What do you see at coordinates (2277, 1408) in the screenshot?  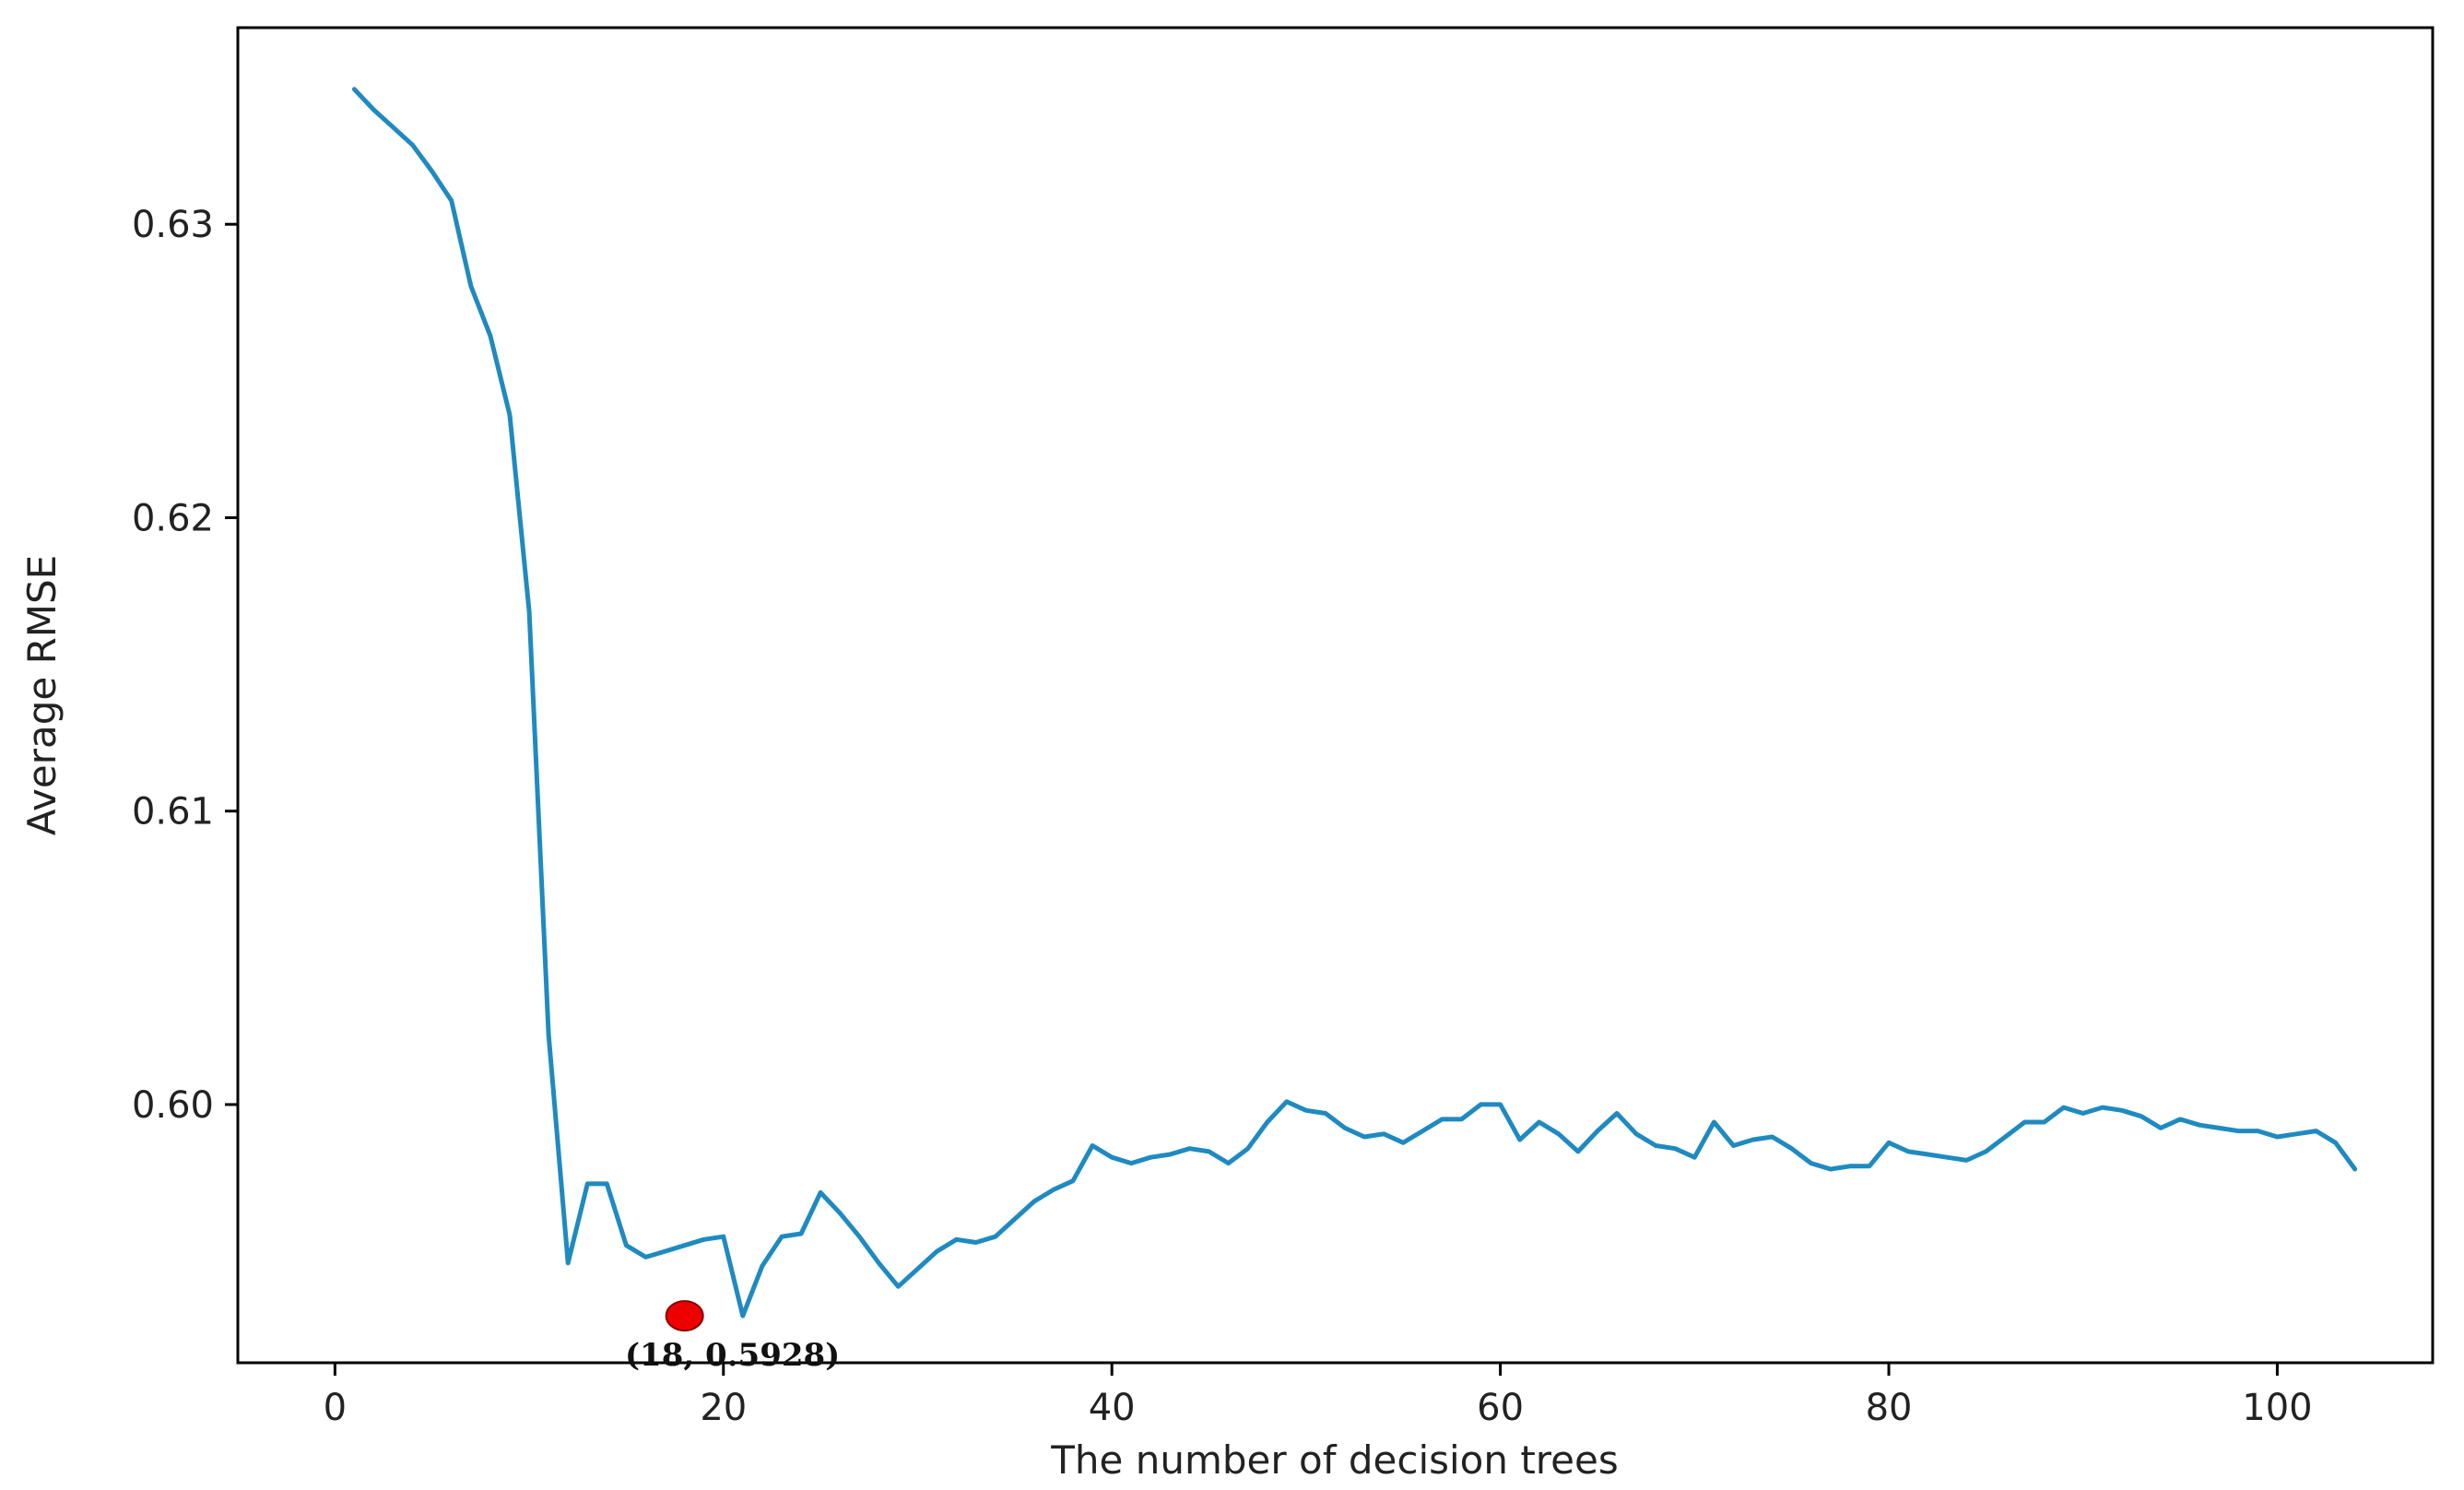 I see `x-tick-label: 100` at bounding box center [2277, 1408].